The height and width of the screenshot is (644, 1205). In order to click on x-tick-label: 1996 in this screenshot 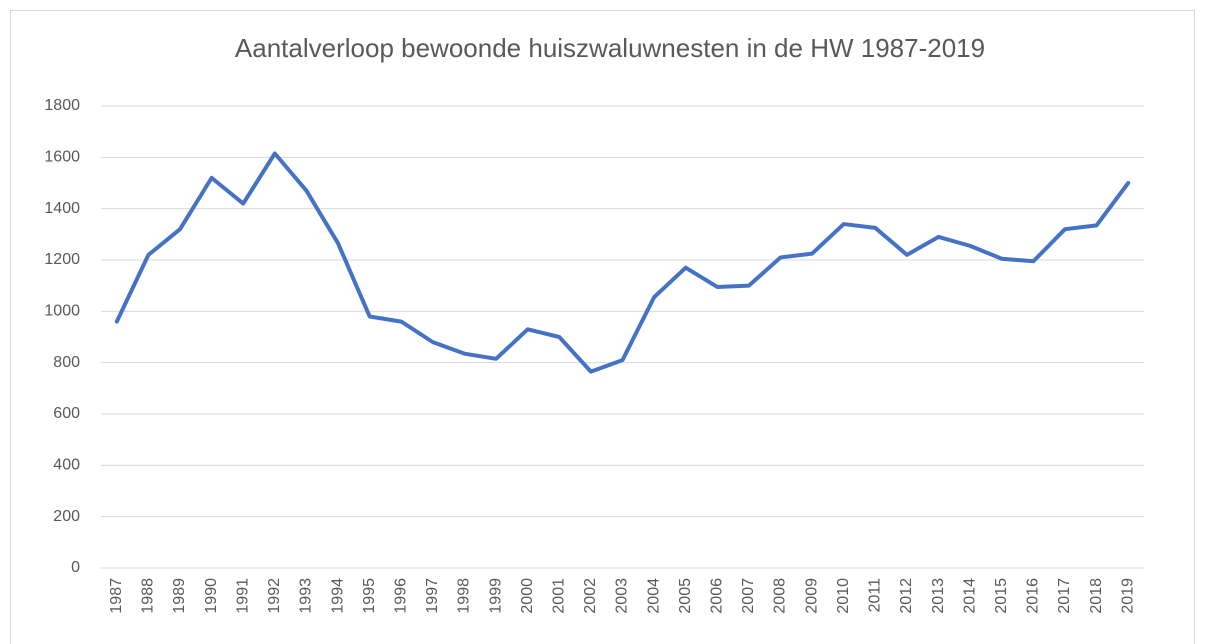, I will do `click(400, 596)`.